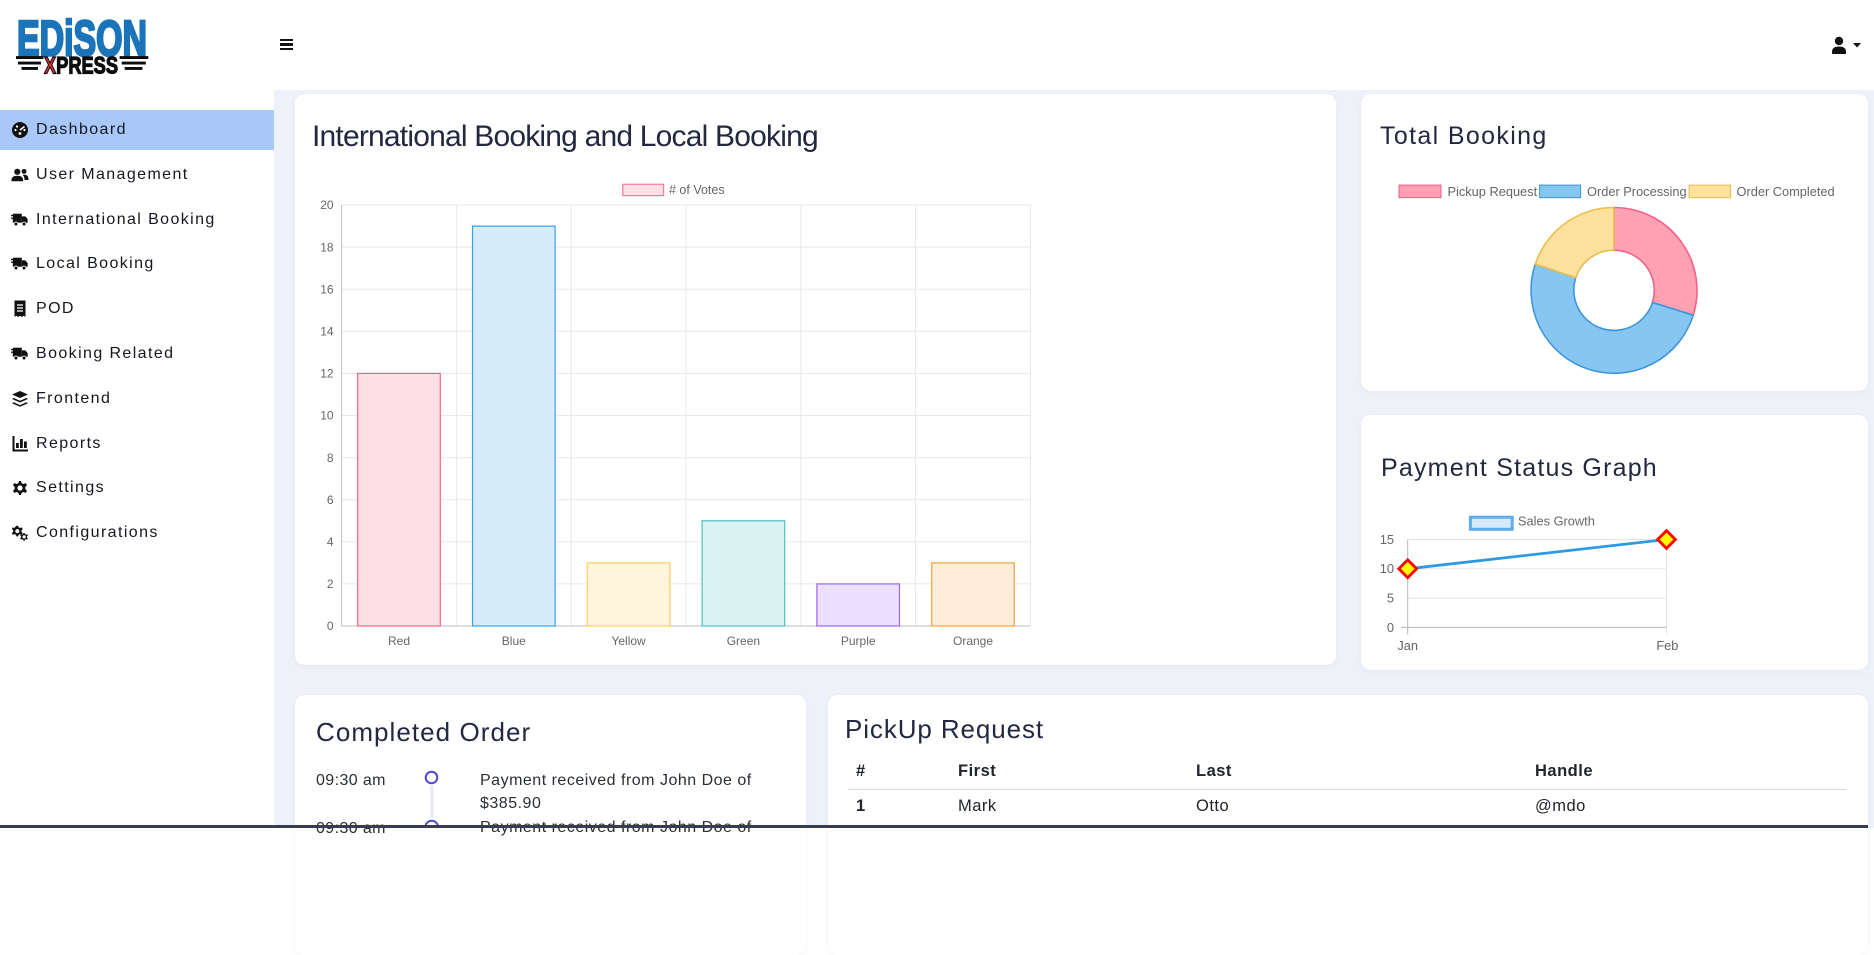  Describe the element at coordinates (399, 641) in the screenshot. I see `svg-text: Red` at that location.